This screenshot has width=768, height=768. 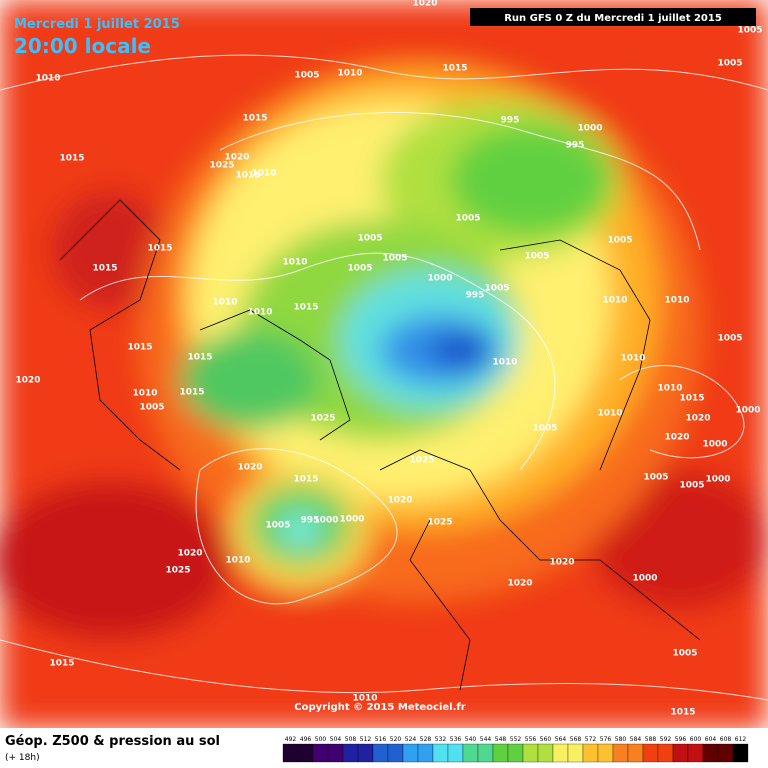 I want to click on colorbar-label: 560, so click(x=546, y=739).